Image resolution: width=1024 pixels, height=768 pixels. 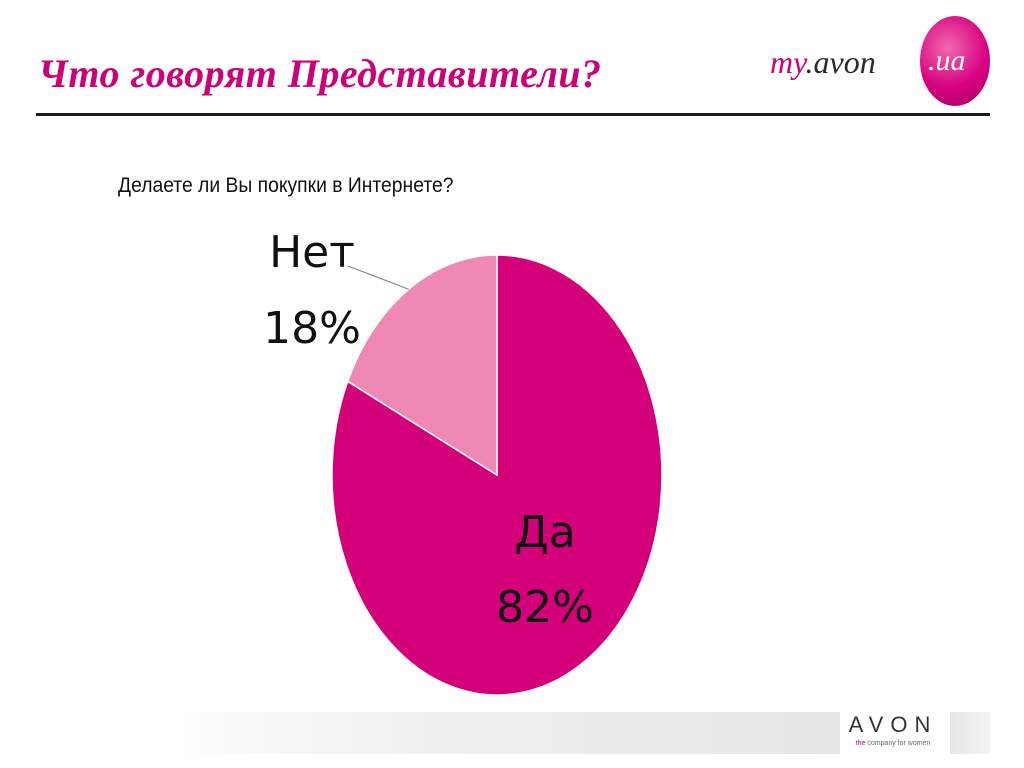 I want to click on slide-title: Что говорят Представители?, so click(x=320, y=73).